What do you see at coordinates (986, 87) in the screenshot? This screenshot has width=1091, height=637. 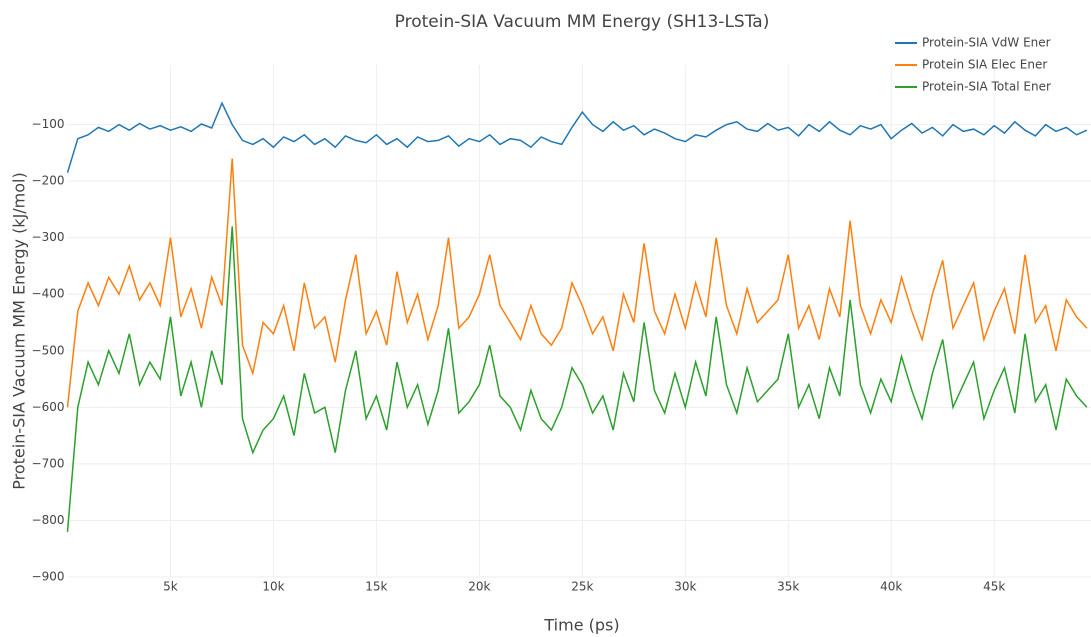 I see `legend-label: Protein-SIA Total Ener` at bounding box center [986, 87].